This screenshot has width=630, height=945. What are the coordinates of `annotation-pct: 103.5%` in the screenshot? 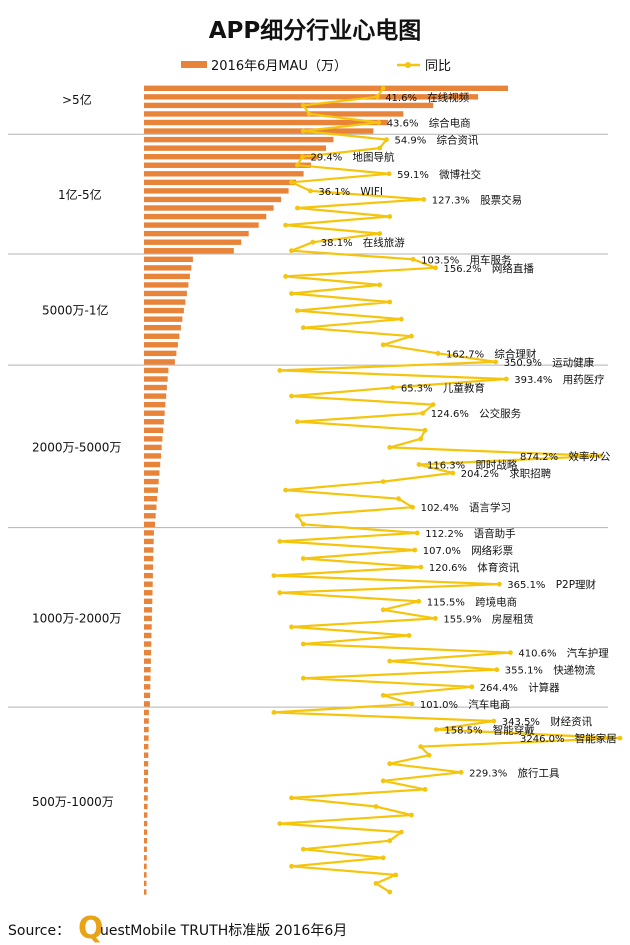 It's located at (440, 260).